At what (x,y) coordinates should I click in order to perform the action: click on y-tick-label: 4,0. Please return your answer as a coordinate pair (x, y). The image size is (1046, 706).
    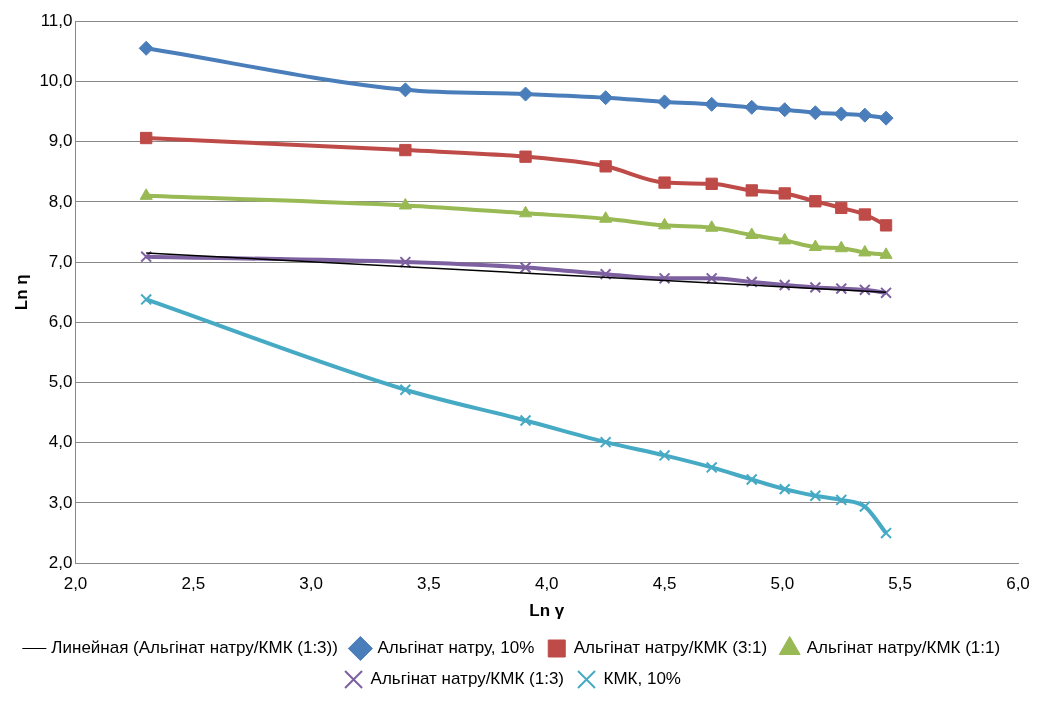
    Looking at the image, I should click on (60, 442).